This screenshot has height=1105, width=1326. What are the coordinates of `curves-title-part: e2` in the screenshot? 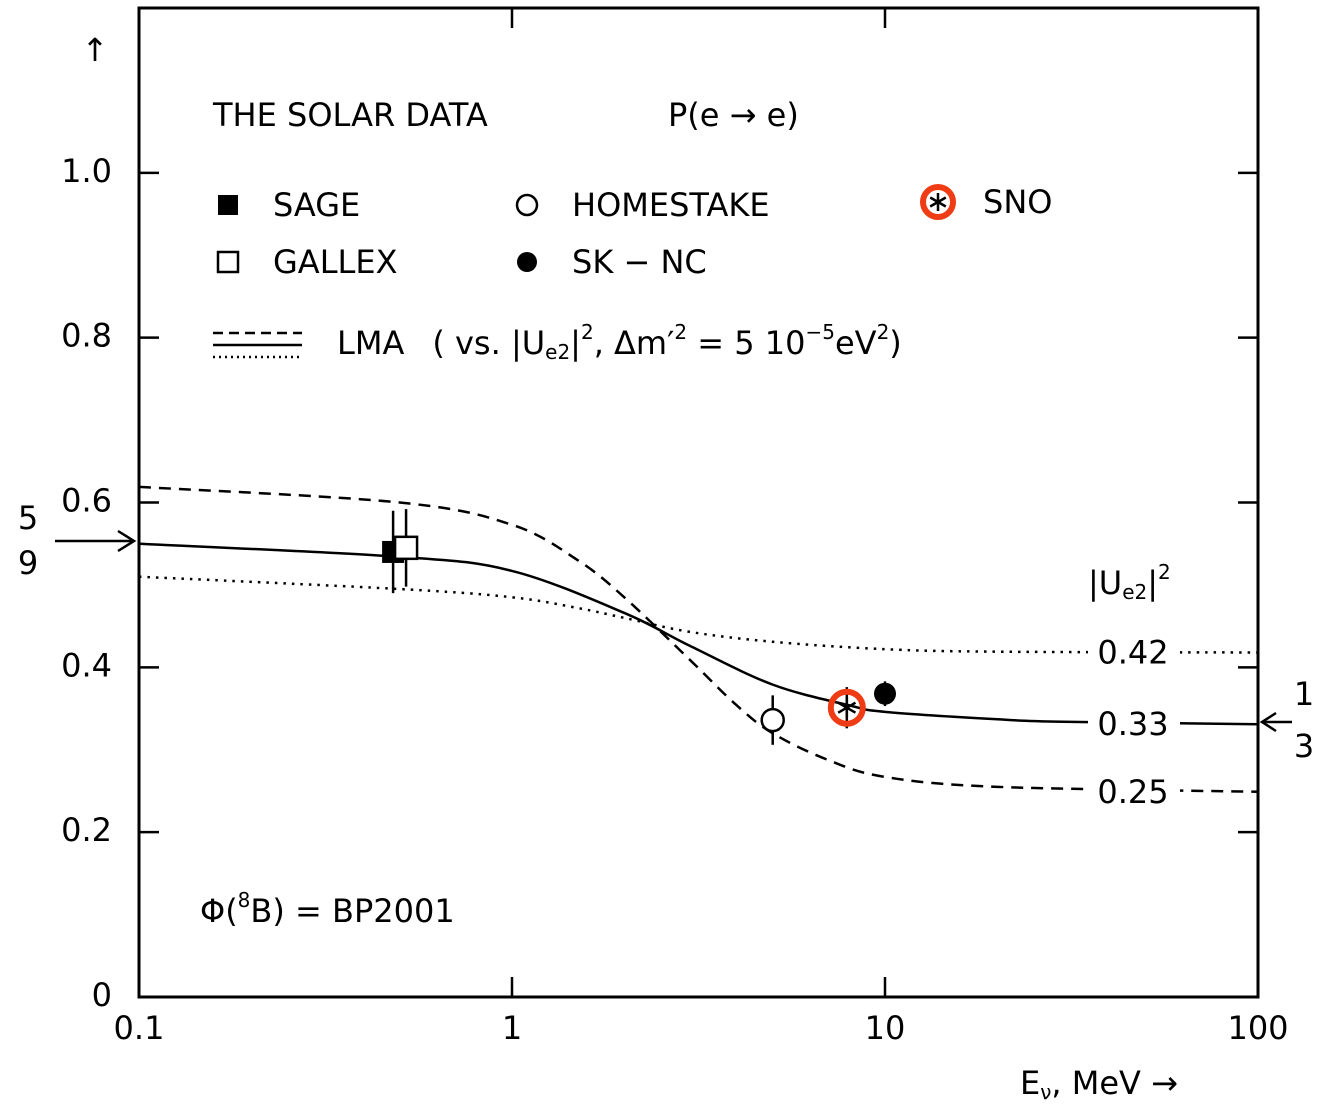 It's located at (1134, 592).